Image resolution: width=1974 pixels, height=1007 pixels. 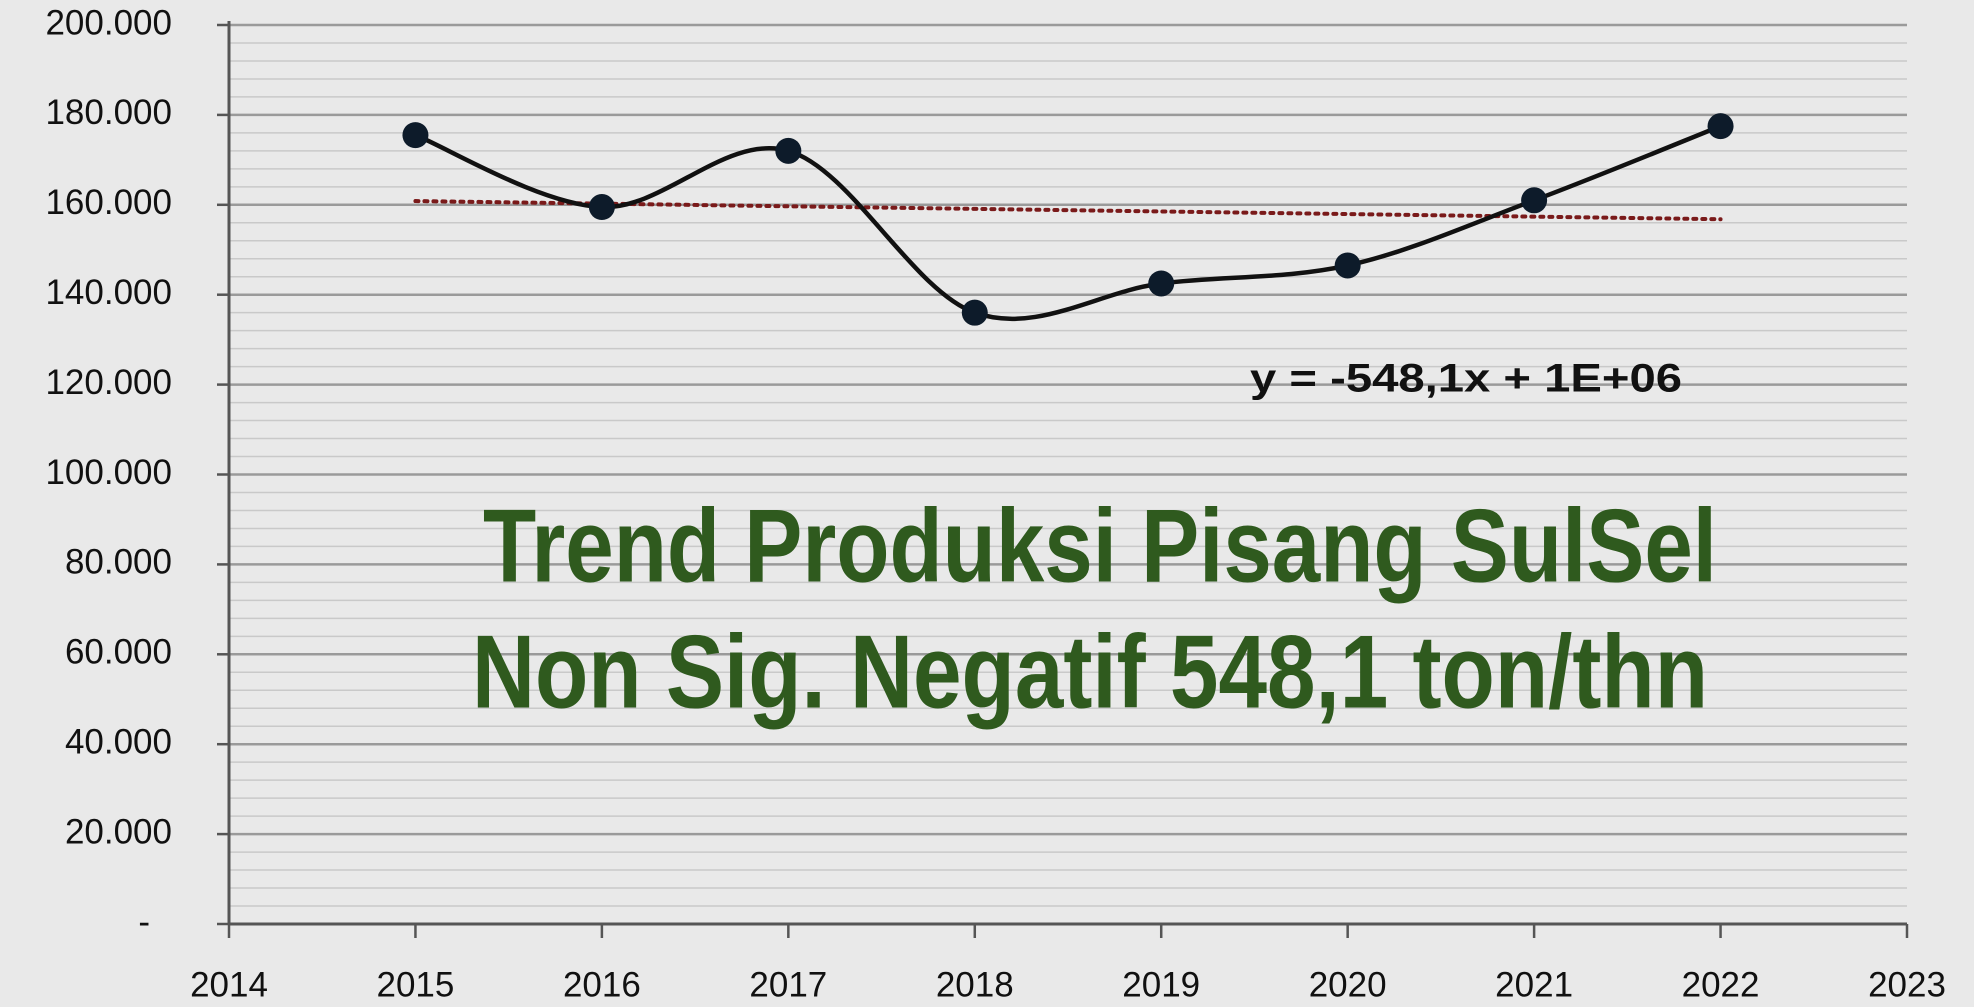 What do you see at coordinates (229, 984) in the screenshot?
I see `x-tick-label: 2014` at bounding box center [229, 984].